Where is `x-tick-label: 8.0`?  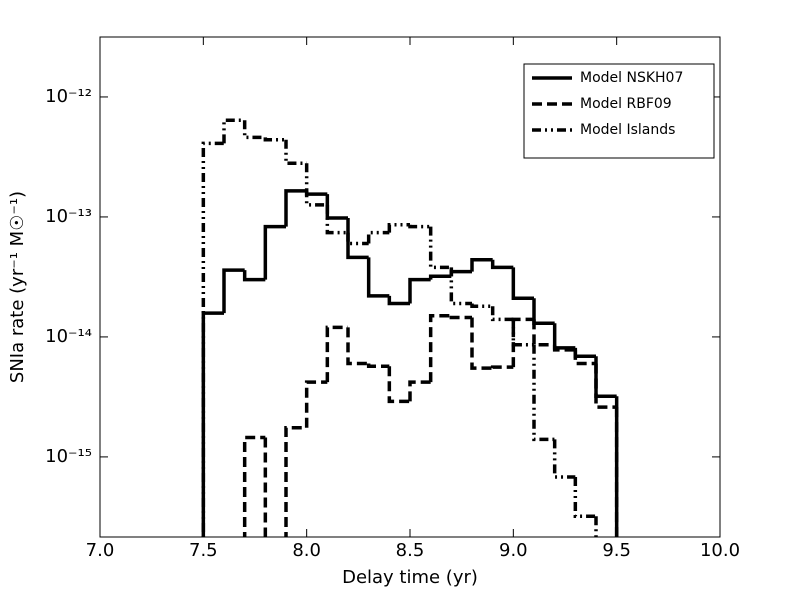 x-tick-label: 8.0 is located at coordinates (306, 550).